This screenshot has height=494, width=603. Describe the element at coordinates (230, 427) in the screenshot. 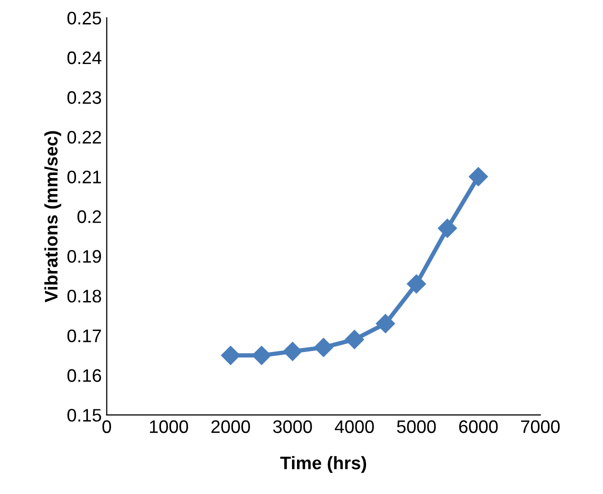

I see `x-tick-label: 2000` at that location.